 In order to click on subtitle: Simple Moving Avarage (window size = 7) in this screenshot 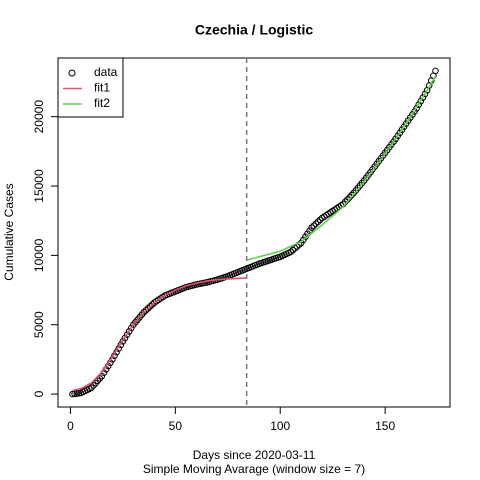, I will do `click(254, 469)`.